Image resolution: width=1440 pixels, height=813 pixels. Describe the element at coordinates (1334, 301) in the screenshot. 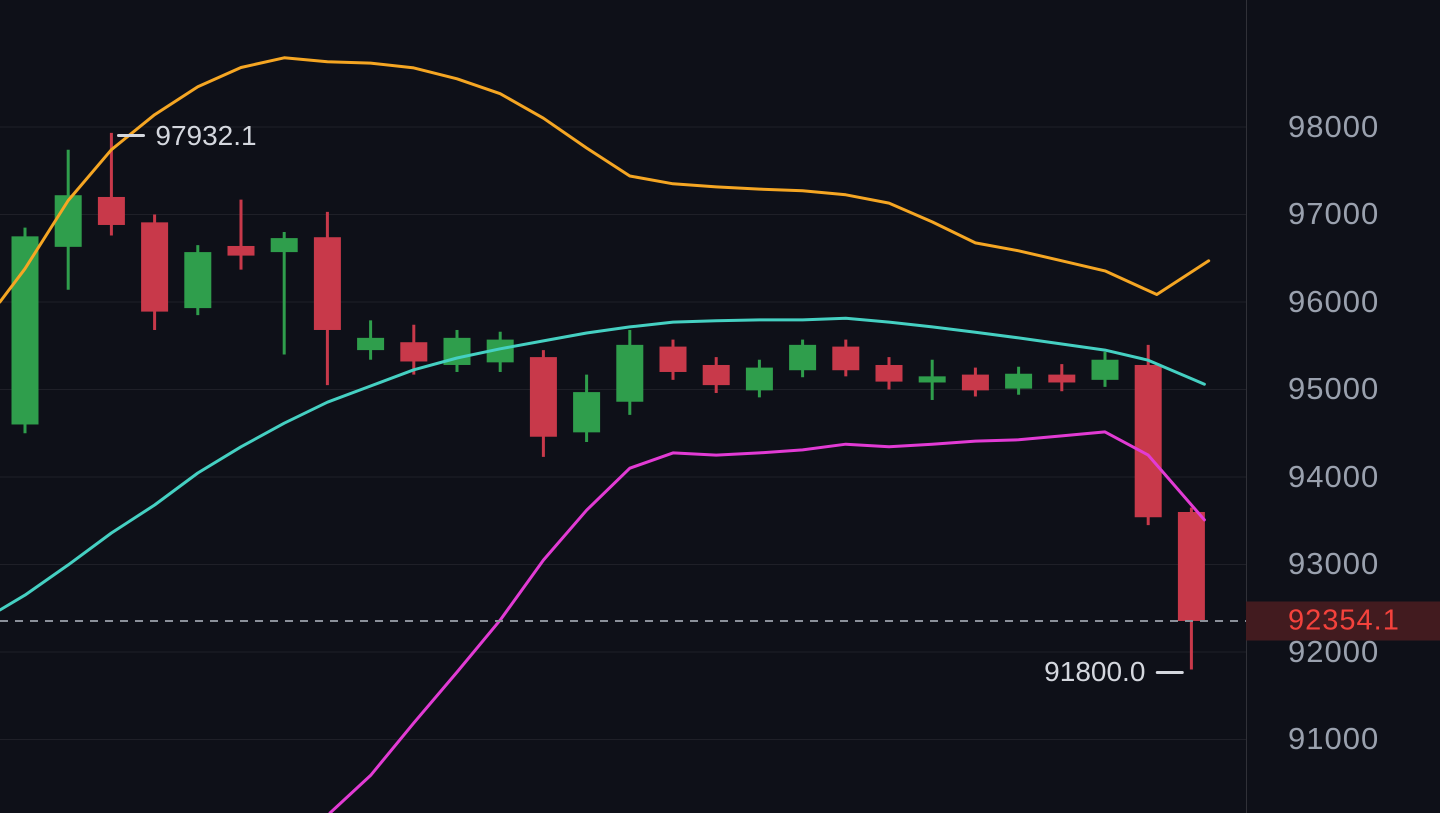

I see `price-tick-label: 96000` at that location.